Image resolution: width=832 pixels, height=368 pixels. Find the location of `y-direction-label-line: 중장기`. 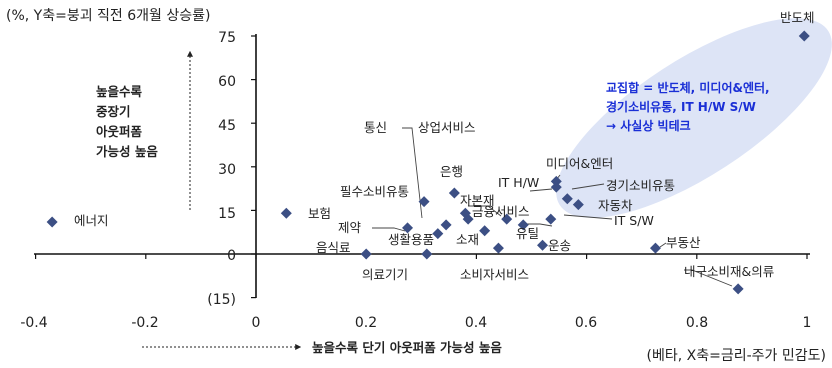

y-direction-label-line: 중장기 is located at coordinates (113, 111).